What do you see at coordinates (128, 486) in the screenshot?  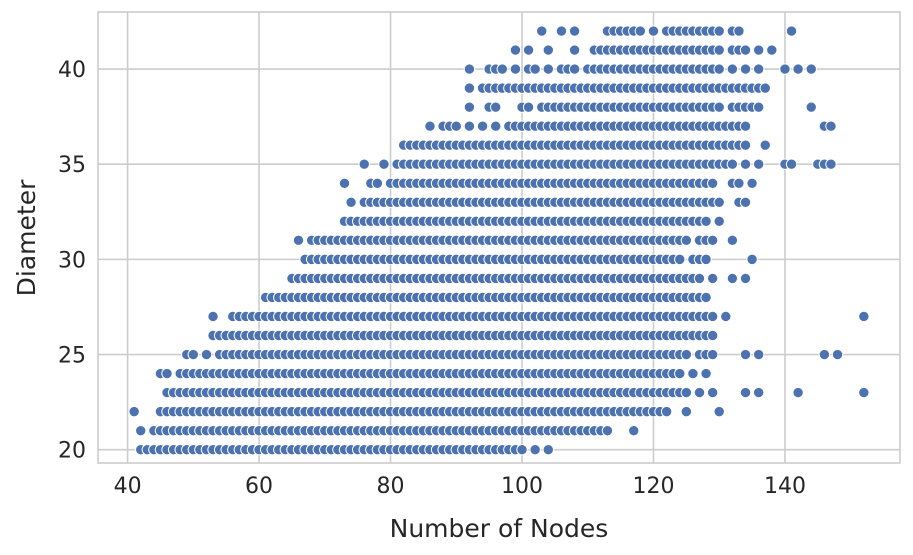 I see `x-tick-label: 40` at bounding box center [128, 486].